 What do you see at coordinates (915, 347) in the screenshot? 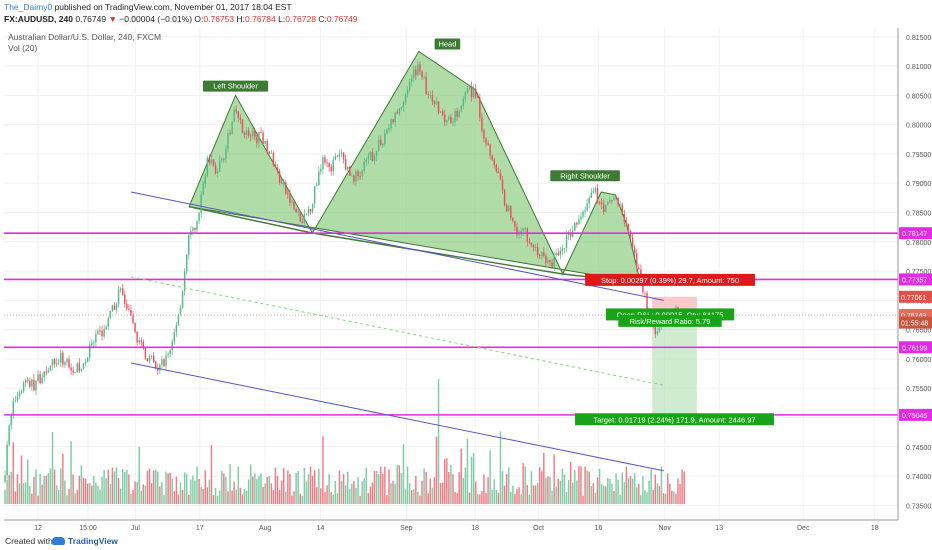
I see `level-price-tag` at bounding box center [915, 347].